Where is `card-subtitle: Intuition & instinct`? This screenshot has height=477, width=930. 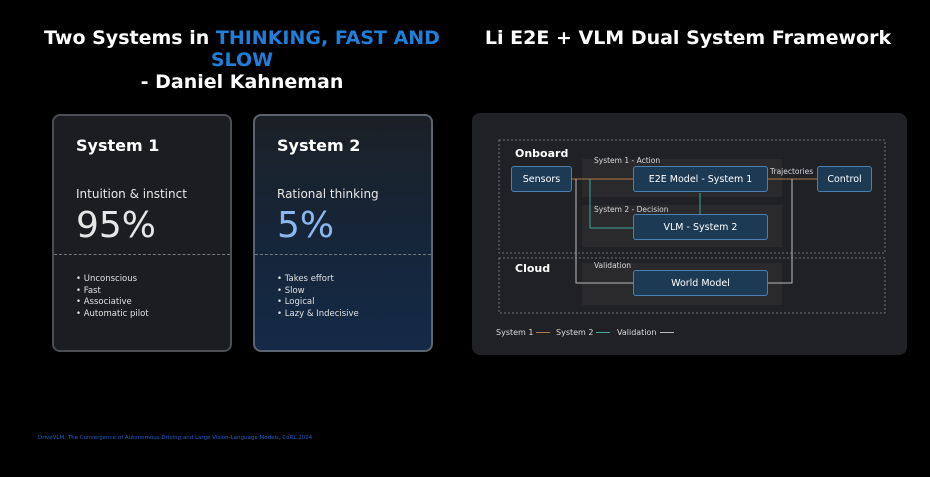 card-subtitle: Intuition & instinct is located at coordinates (131, 194).